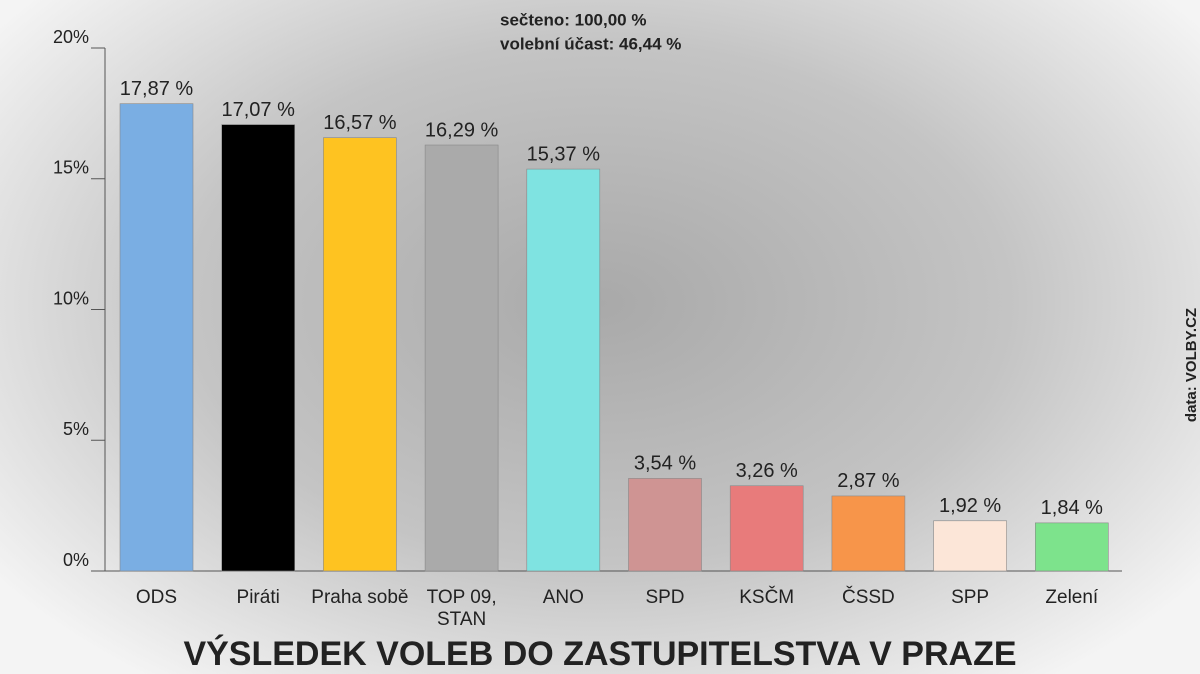 This screenshot has width=1200, height=674. What do you see at coordinates (76, 560) in the screenshot?
I see `y-tick-label: 0%` at bounding box center [76, 560].